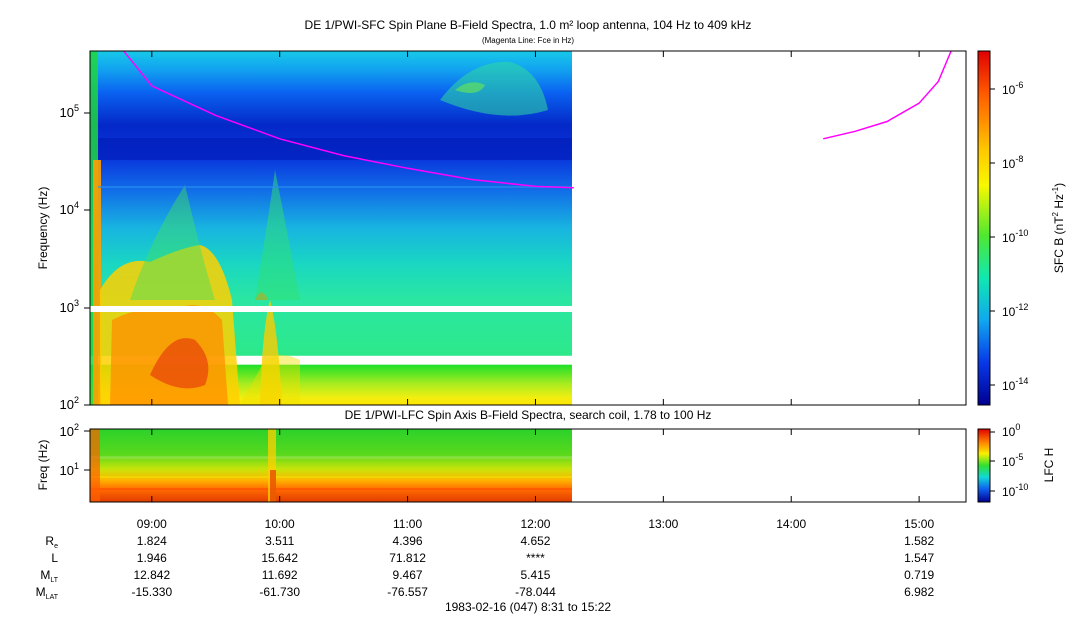 The width and height of the screenshot is (1083, 625). What do you see at coordinates (919, 558) in the screenshot?
I see `ephemeris-value: 1.547` at bounding box center [919, 558].